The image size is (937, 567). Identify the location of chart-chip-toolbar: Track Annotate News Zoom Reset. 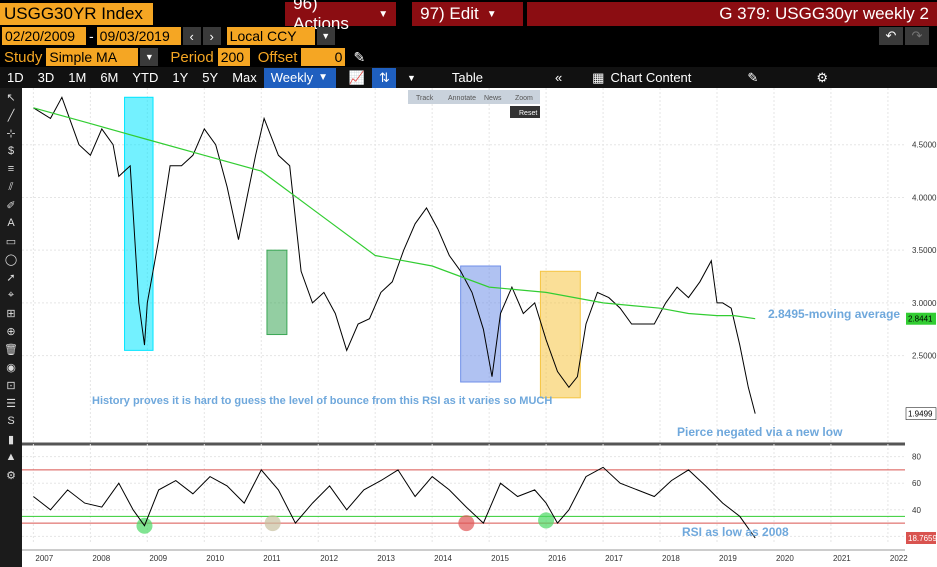
(474, 104).